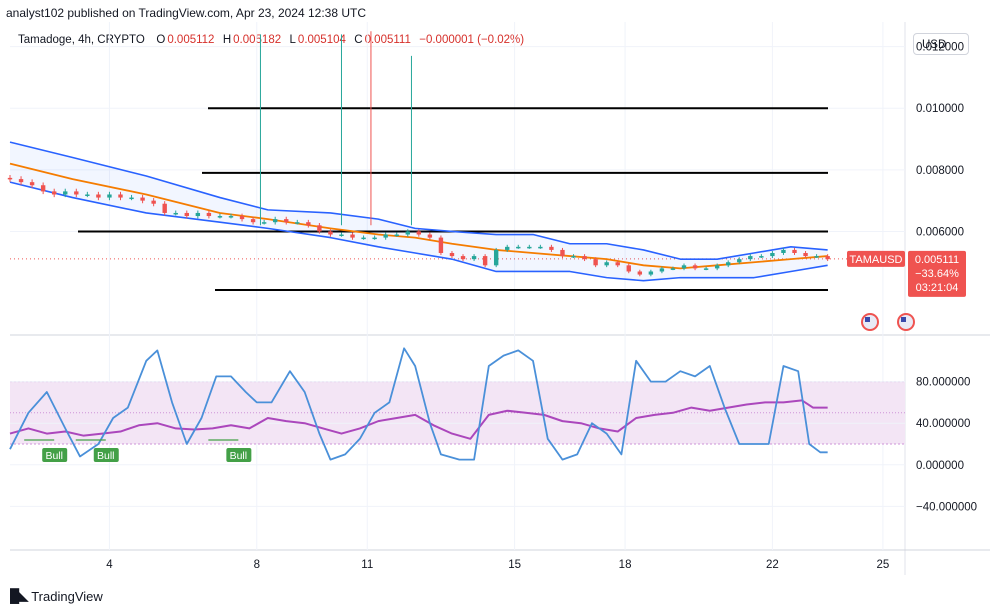  I want to click on close-label: C, so click(358, 40).